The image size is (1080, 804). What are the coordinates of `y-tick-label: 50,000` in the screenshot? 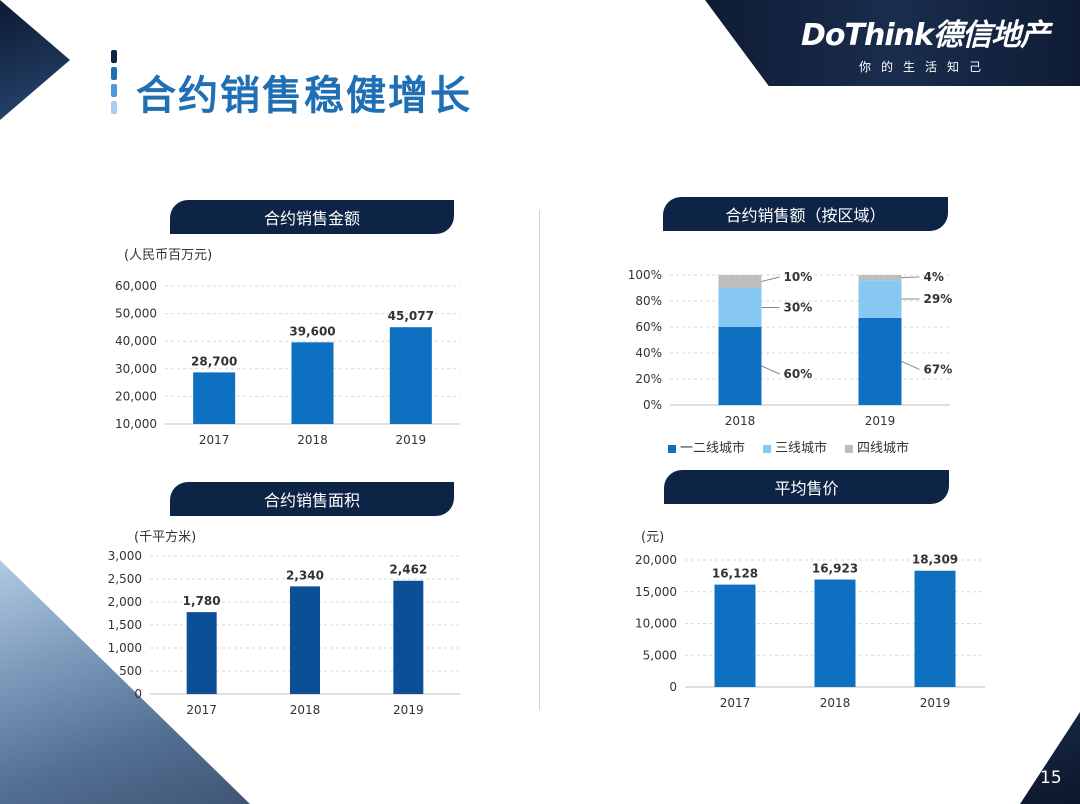 It's located at (136, 314).